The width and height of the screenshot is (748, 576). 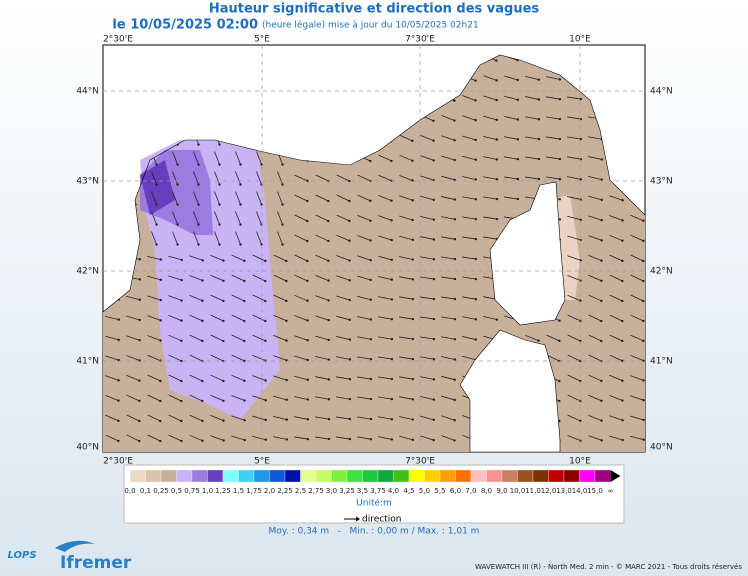 What do you see at coordinates (285, 491) in the screenshot?
I see `colorbar-label: 2,25` at bounding box center [285, 491].